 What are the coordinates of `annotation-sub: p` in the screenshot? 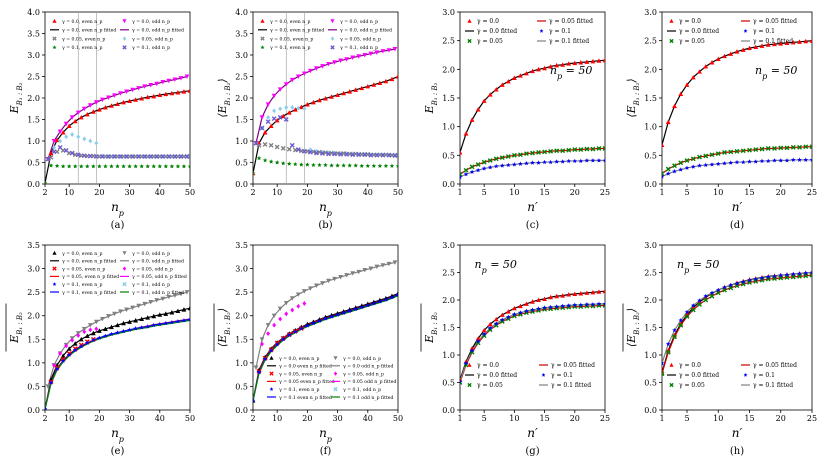 It's located at (764, 75).